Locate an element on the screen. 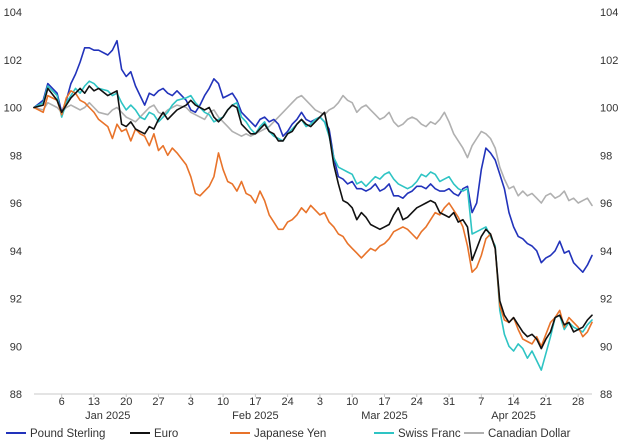 This screenshot has height=443, width=622. legend-item-japanese-yen: Japanese Yen is located at coordinates (278, 434).